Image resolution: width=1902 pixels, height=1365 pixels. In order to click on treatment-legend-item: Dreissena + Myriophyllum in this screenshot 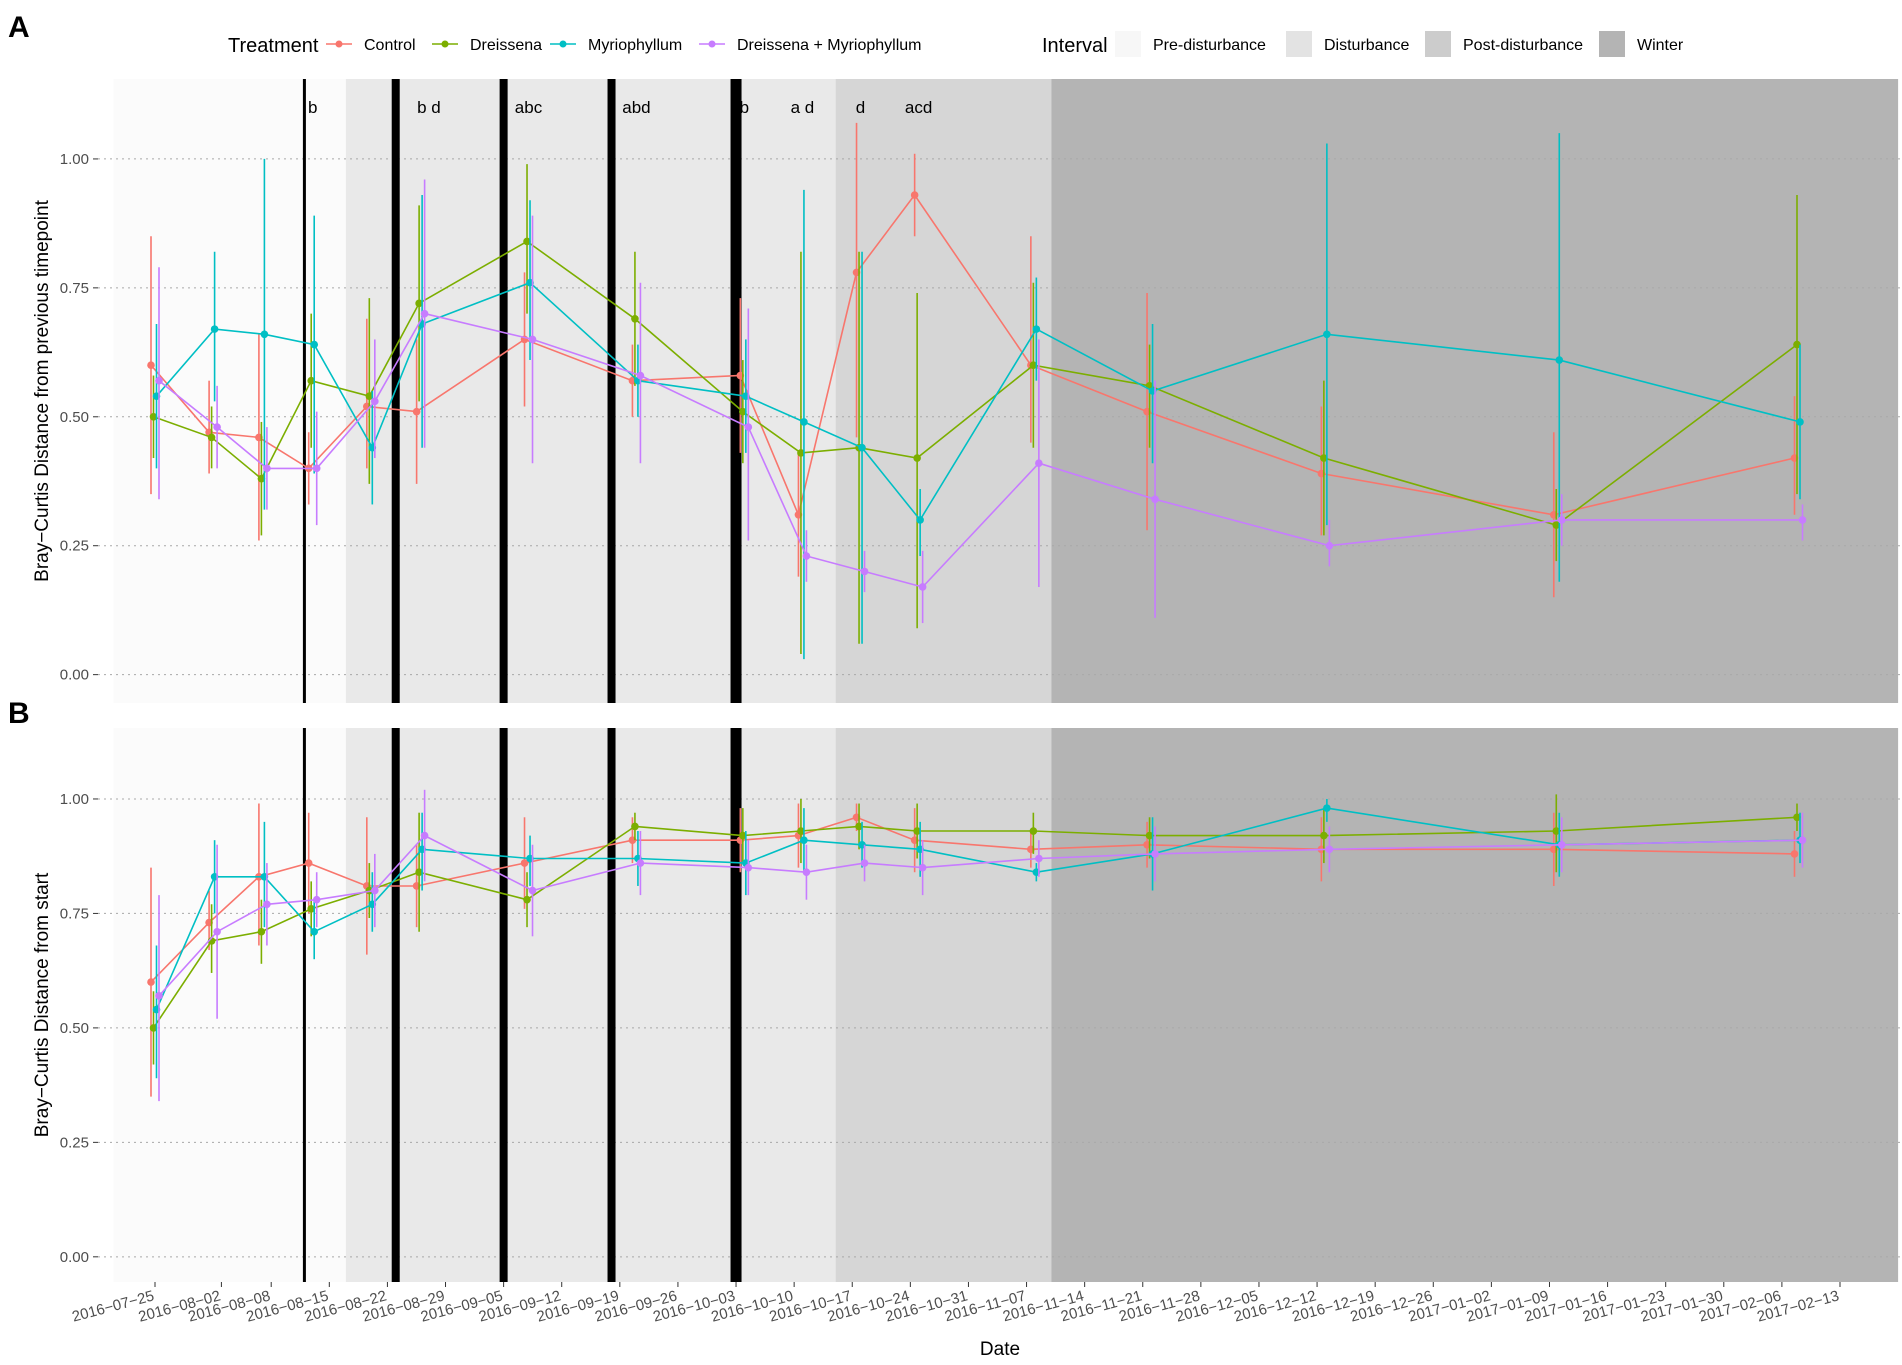, I will do `click(810, 45)`.